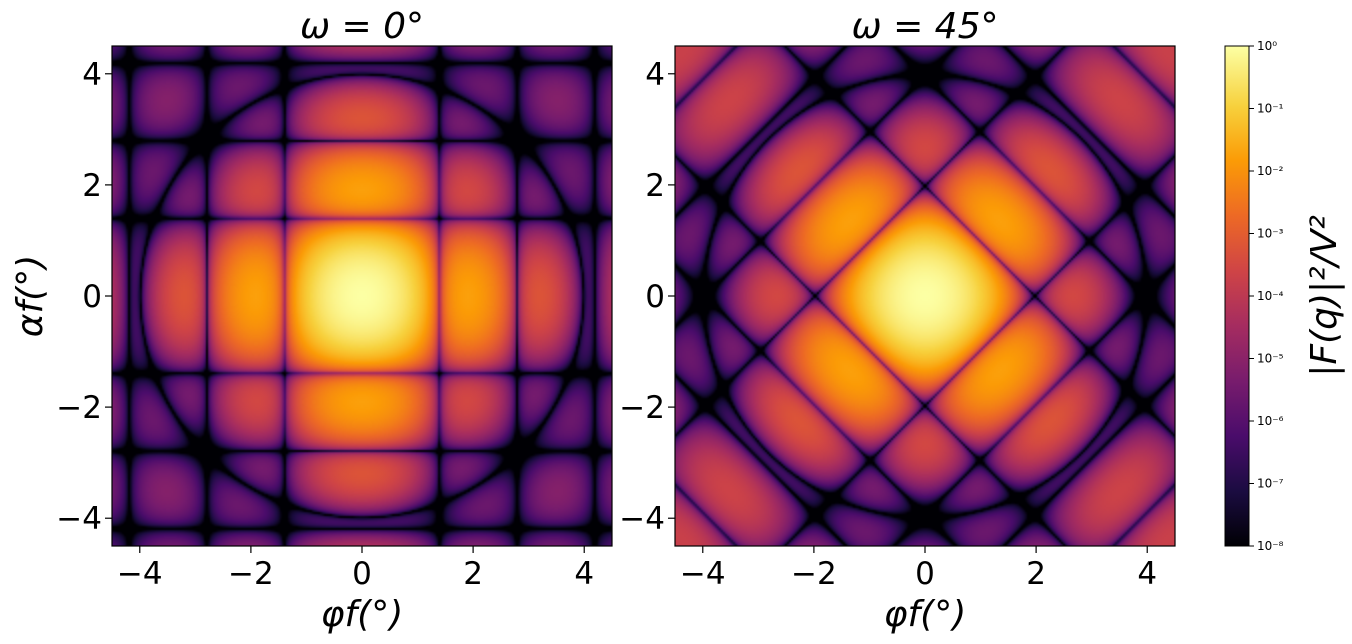  Describe the element at coordinates (1270, 171) in the screenshot. I see `colorbar-tick-label: 10⁻²` at that location.